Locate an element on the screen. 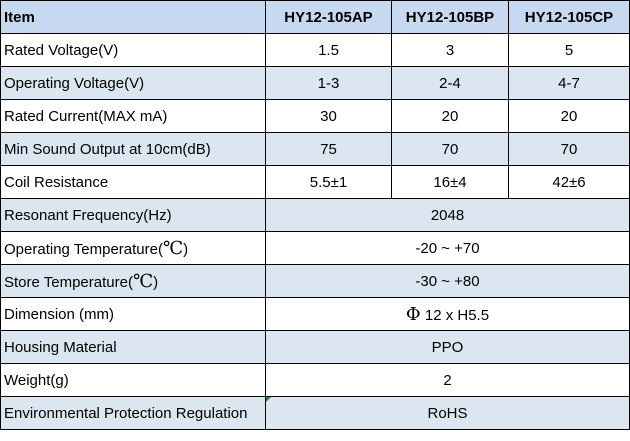 The width and height of the screenshot is (630, 441). row-label: Operating Temperature(℃) is located at coordinates (133, 248).